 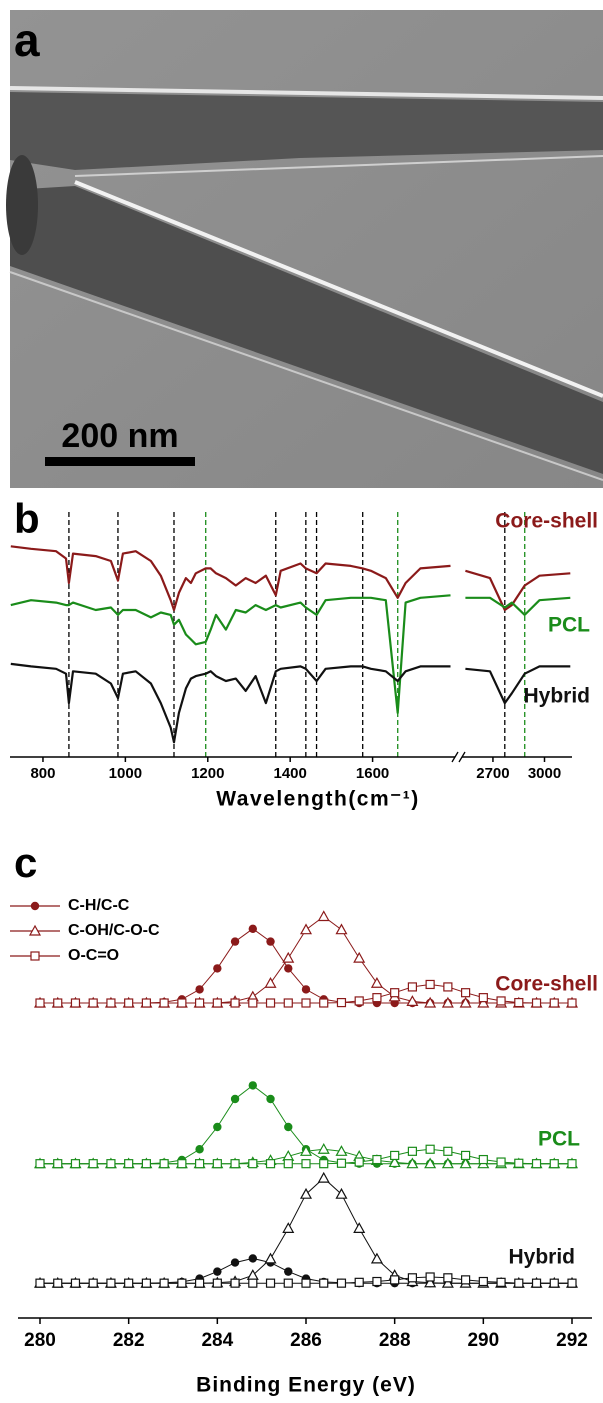 What do you see at coordinates (125, 773) in the screenshot?
I see `x-tick-label: 1000` at bounding box center [125, 773].